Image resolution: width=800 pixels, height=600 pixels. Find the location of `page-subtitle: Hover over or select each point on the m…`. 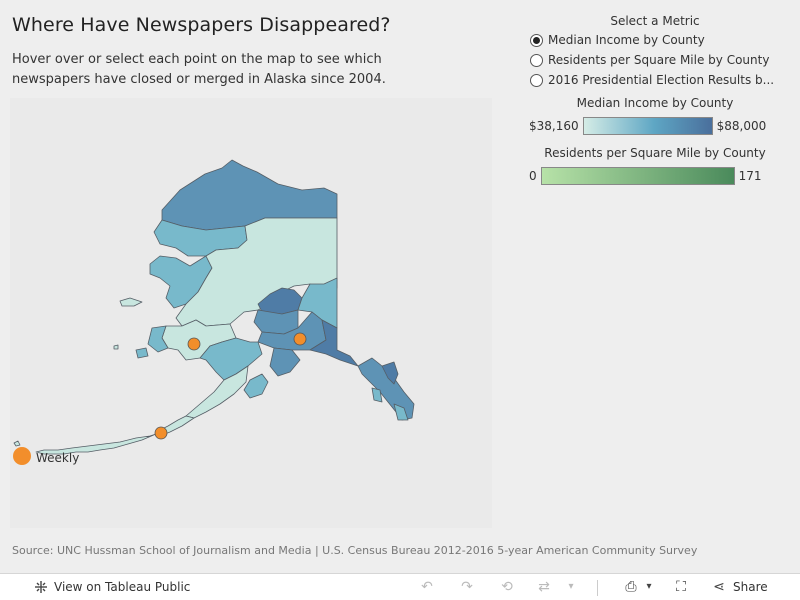

page-subtitle: Hover over or select each point on the m… is located at coordinates (199, 69).